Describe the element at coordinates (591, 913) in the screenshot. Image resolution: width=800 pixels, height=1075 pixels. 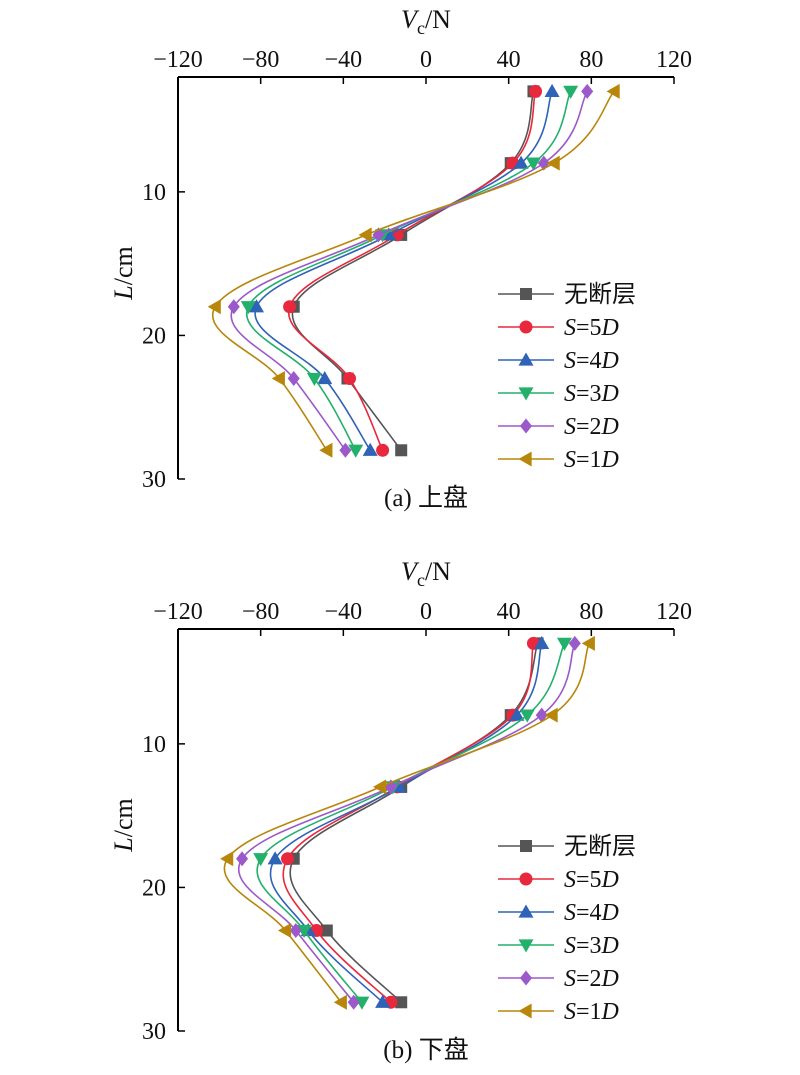
I see `legend-label: S=4D` at that location.